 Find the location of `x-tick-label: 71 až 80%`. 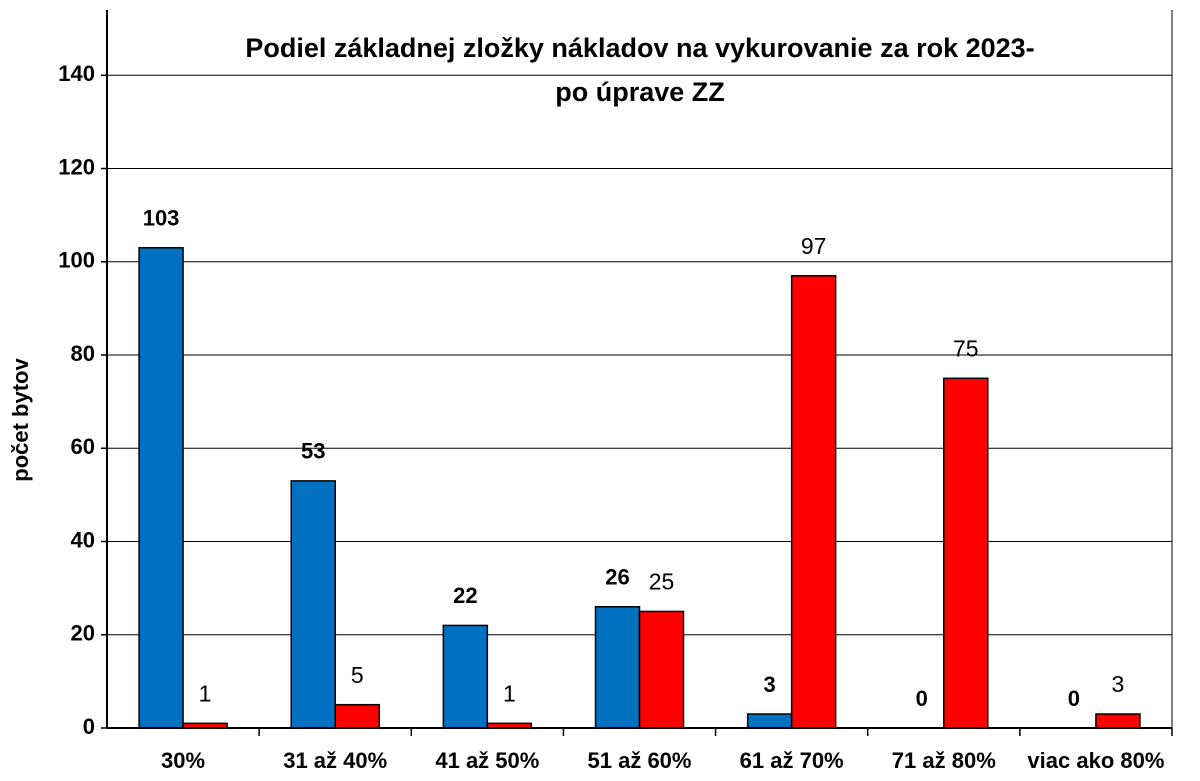

x-tick-label: 71 až 80% is located at coordinates (944, 760).